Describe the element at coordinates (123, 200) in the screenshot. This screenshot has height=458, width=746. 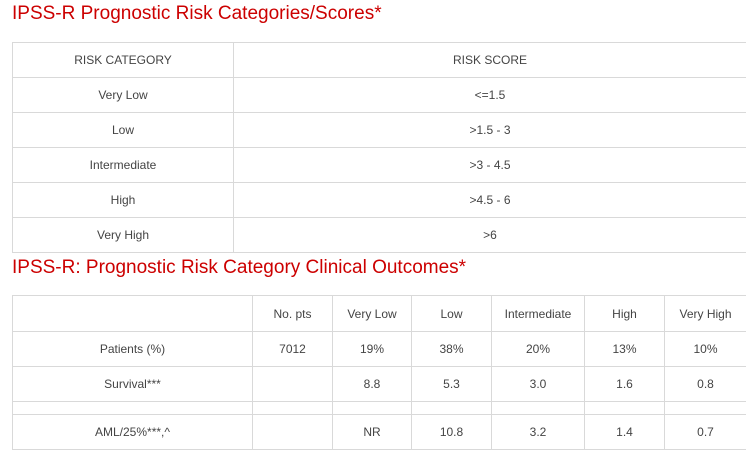
I see `risk-category-cell: High` at that location.